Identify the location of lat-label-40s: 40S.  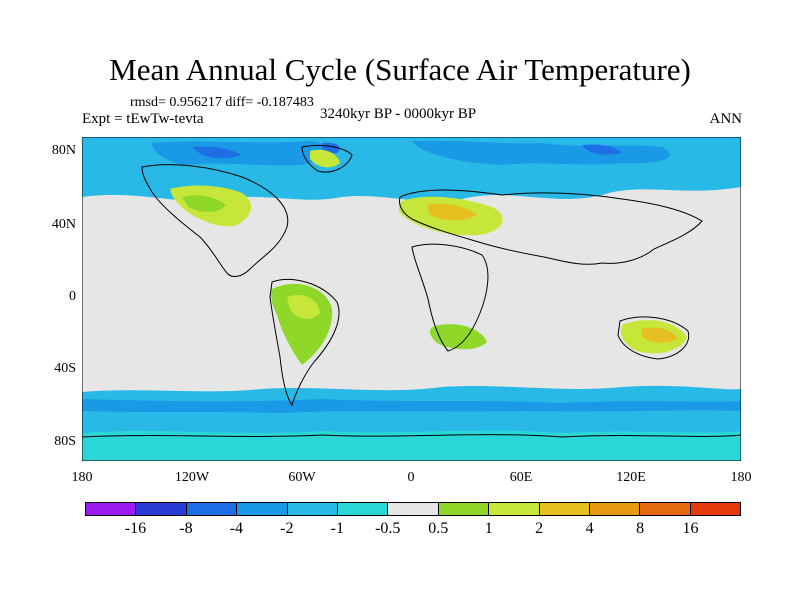
(65, 368).